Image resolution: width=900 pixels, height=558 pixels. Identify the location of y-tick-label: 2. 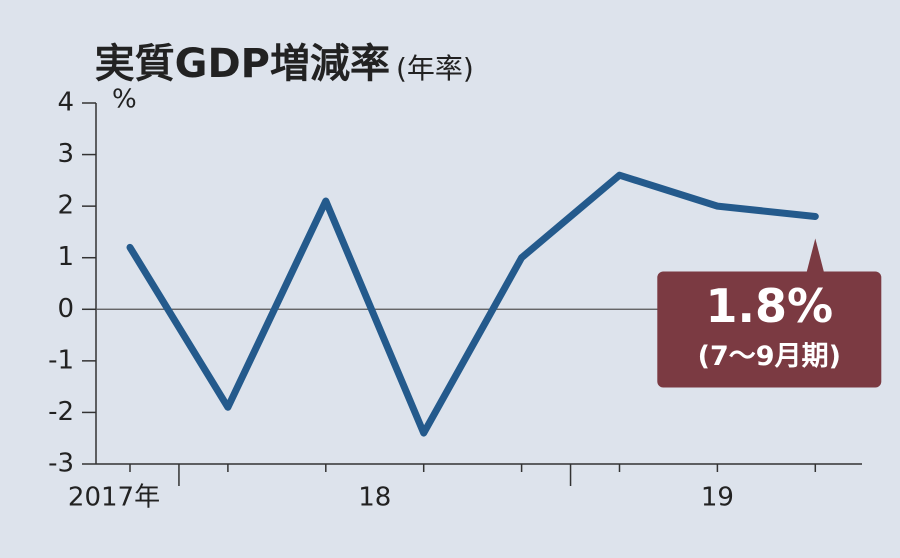
(65, 206).